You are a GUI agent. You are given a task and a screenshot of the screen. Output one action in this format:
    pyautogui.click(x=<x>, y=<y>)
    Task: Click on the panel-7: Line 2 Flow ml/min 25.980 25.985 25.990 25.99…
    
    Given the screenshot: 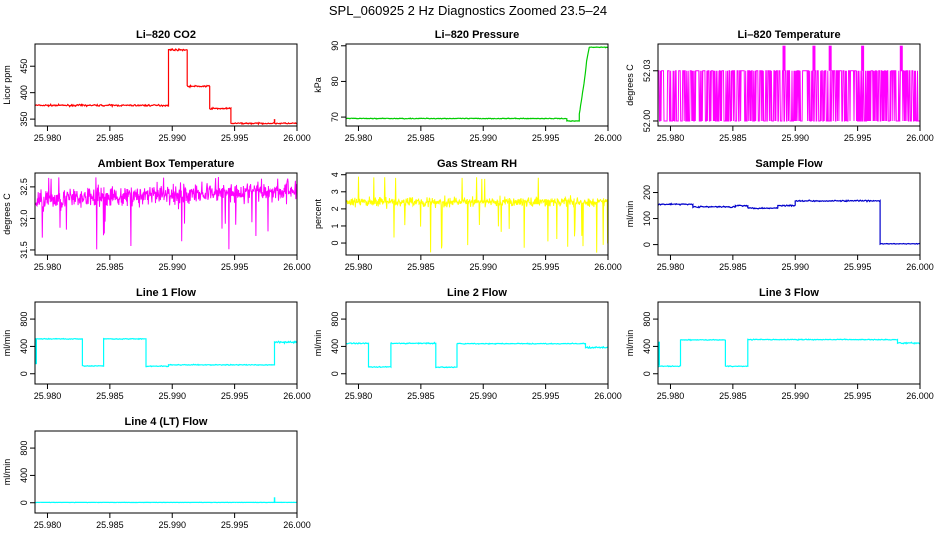 What is the action you would take?
    pyautogui.click(x=467, y=344)
    